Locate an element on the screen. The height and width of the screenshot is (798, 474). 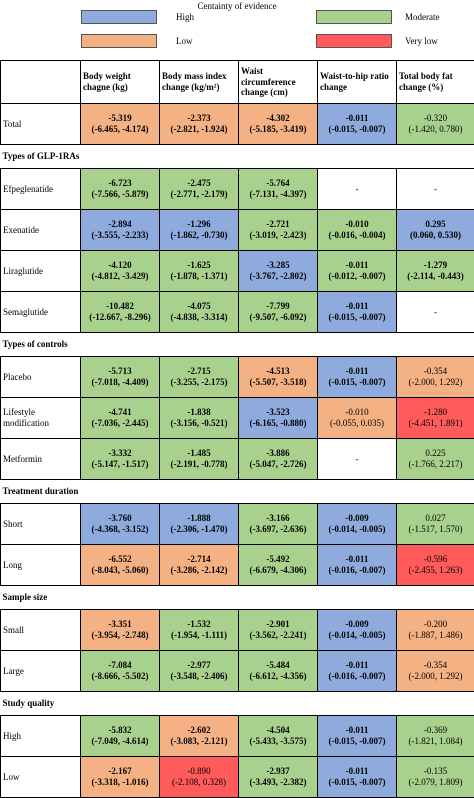
point-estimate: -4.120 is located at coordinates (120, 265).